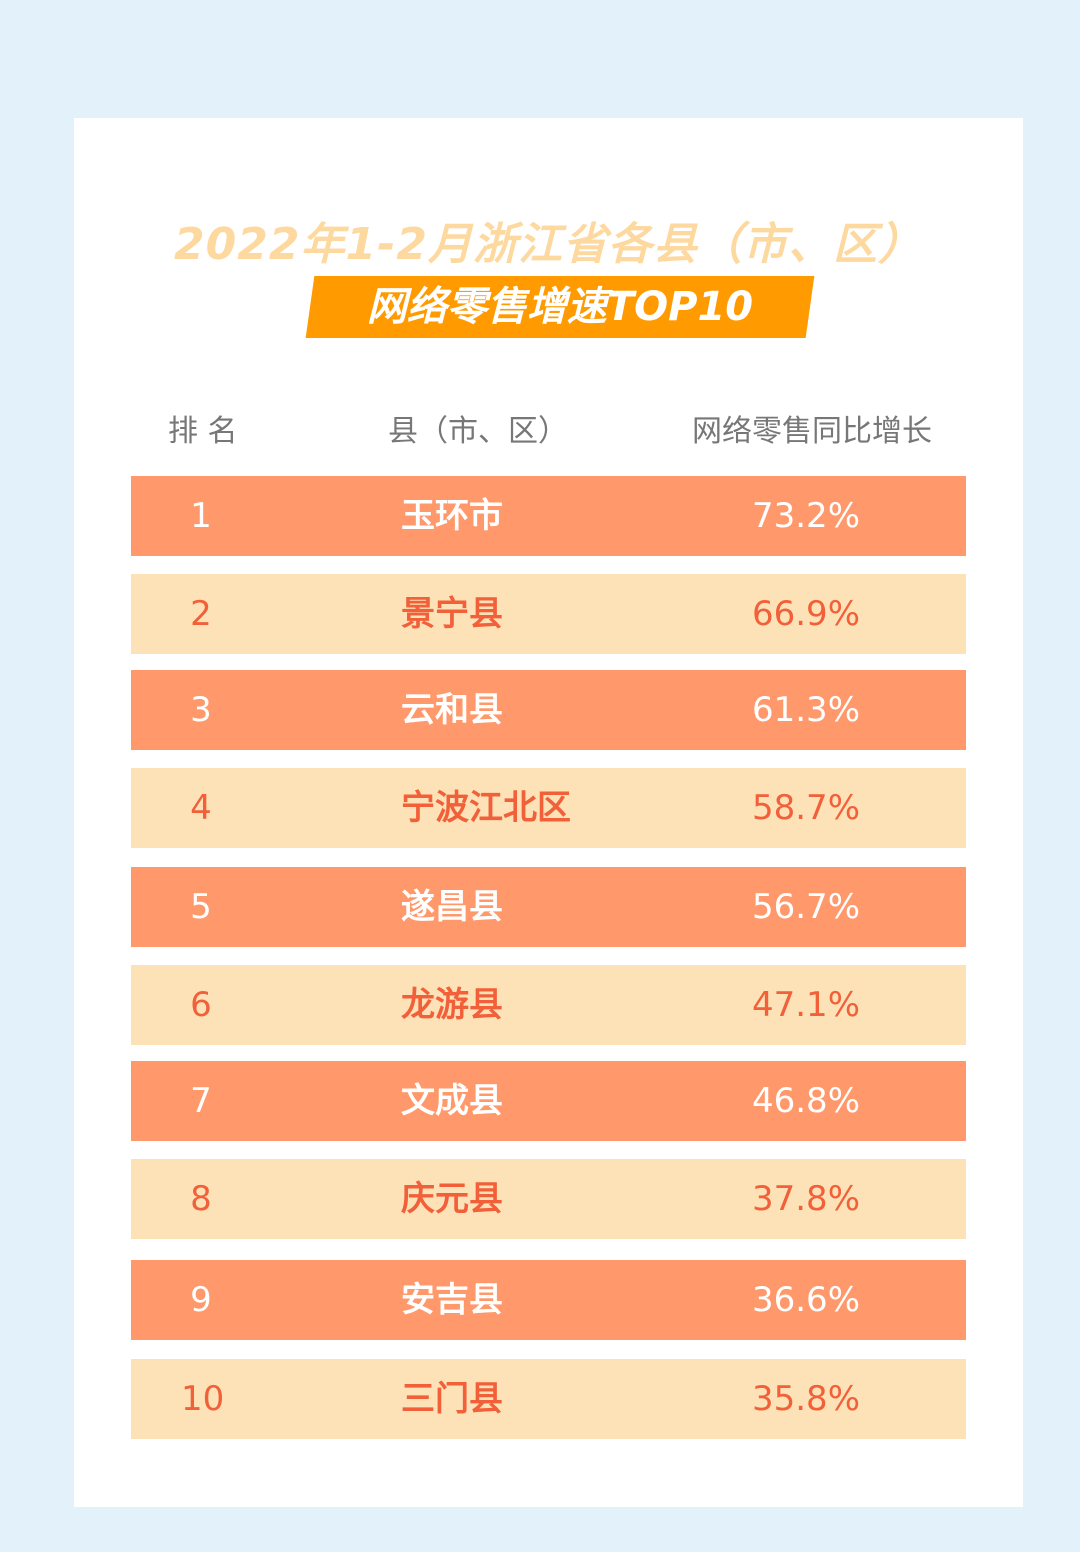 This screenshot has height=1552, width=1080. Describe the element at coordinates (201, 516) in the screenshot. I see `cell-rank: 1` at that location.